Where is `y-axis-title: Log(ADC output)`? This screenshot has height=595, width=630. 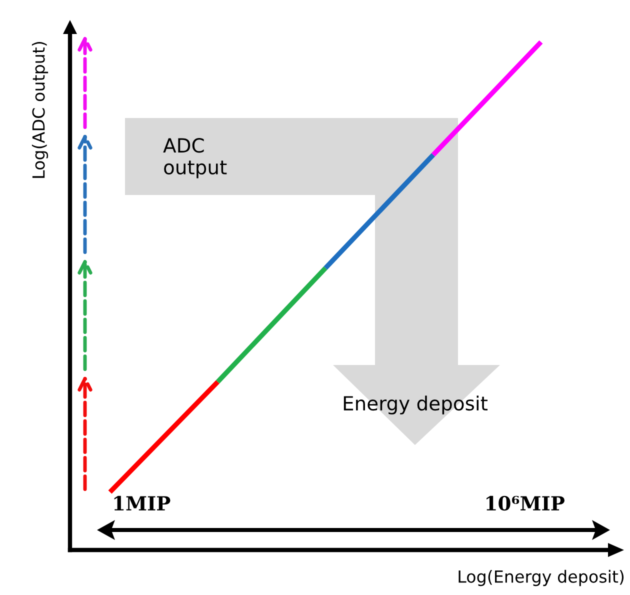
y-axis-title: Log(ADC output) is located at coordinates (40, 110).